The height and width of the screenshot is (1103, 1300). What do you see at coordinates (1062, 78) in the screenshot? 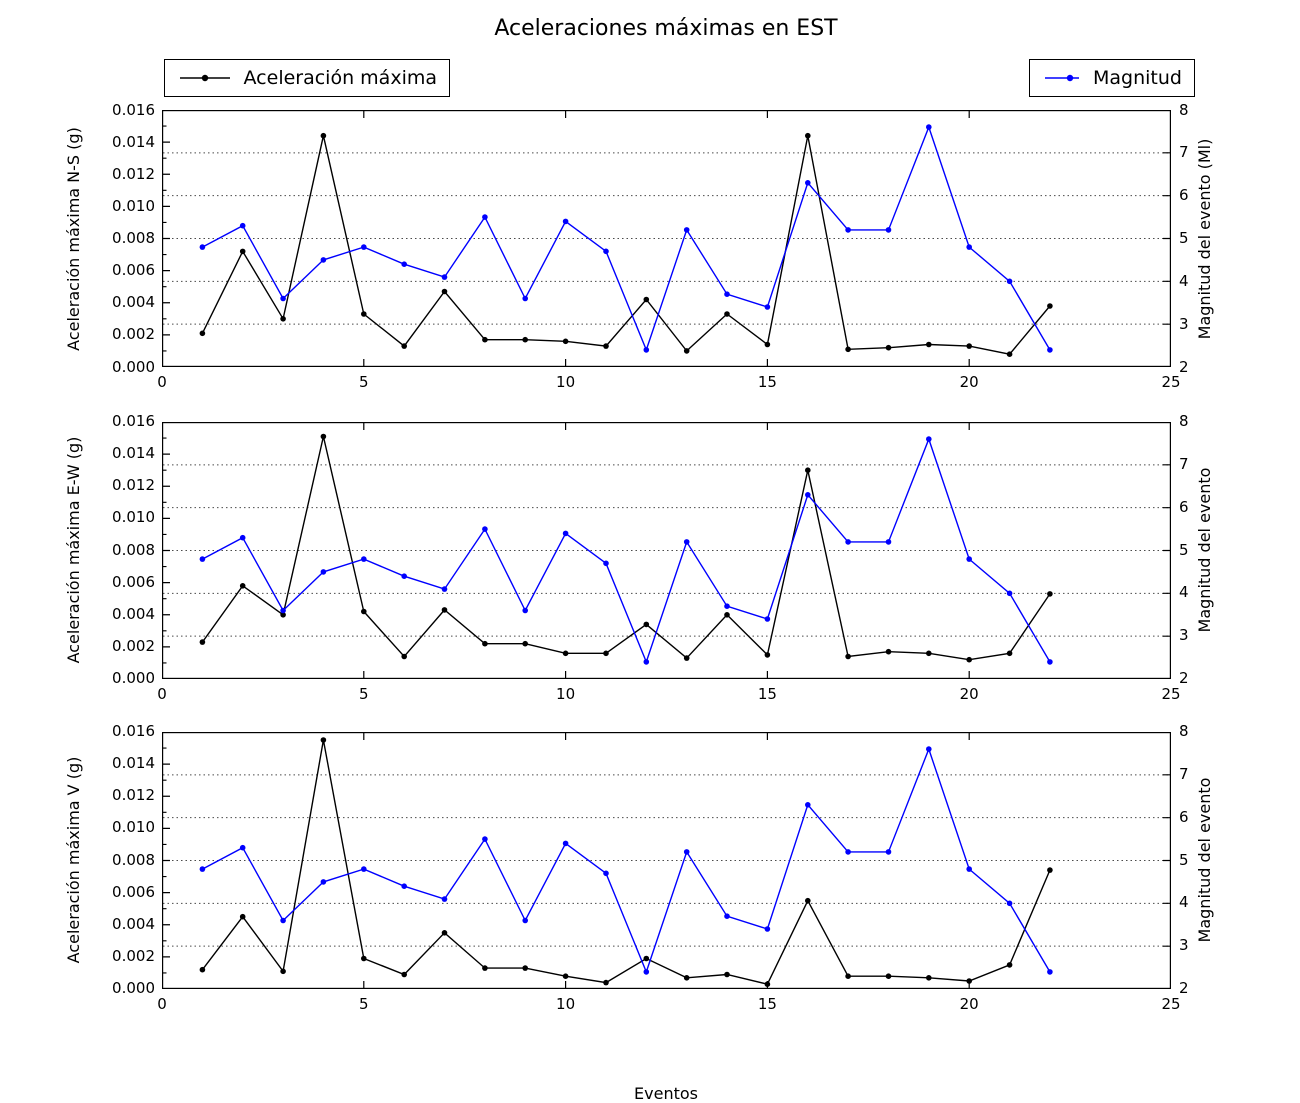
I see `legend-mag-line-marker-icon` at bounding box center [1062, 78].